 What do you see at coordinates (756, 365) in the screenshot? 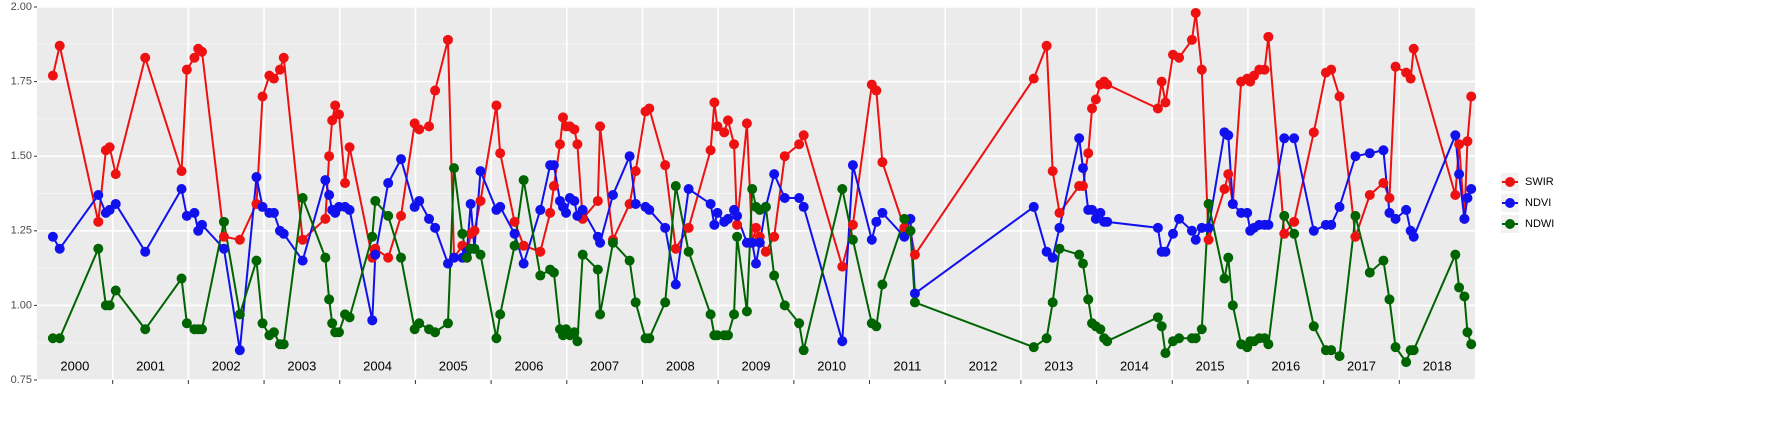
I see `year-label: 2009` at bounding box center [756, 365].